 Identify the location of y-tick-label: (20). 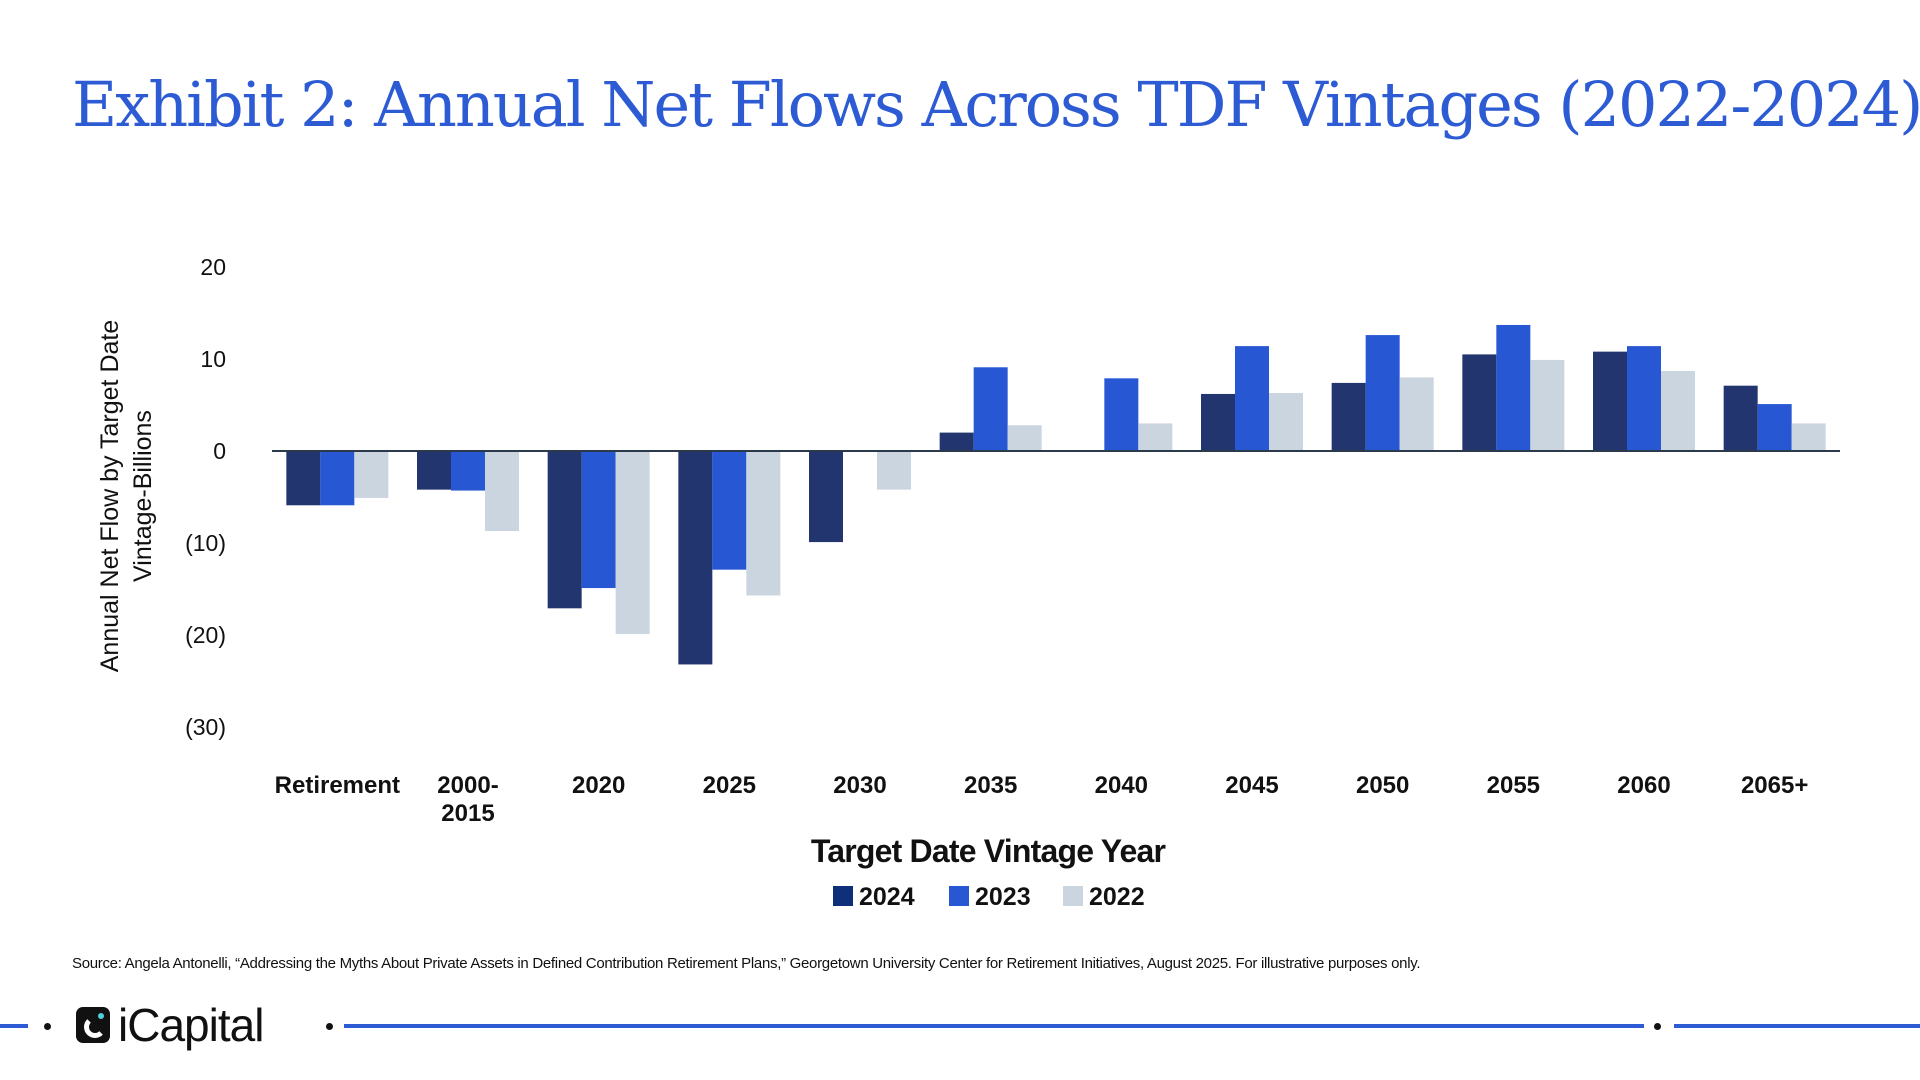
(205, 635).